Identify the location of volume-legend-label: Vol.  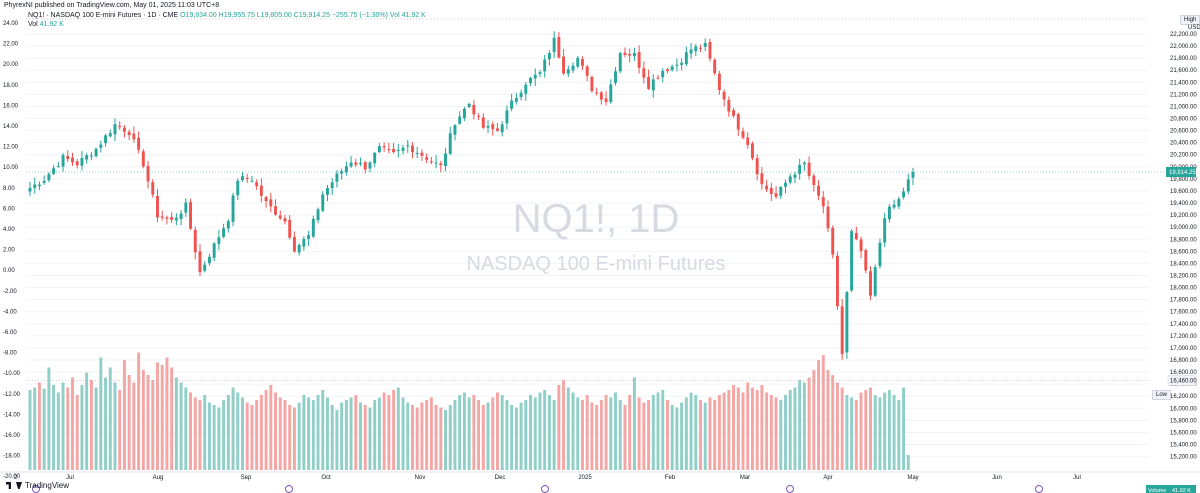
(33, 24).